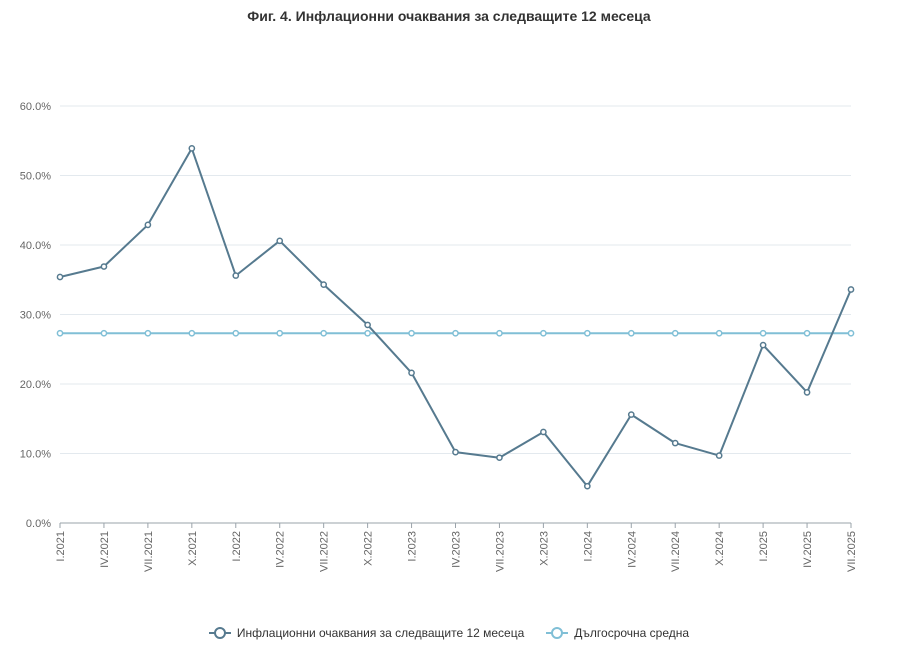 This screenshot has height=658, width=898. I want to click on x-tick-label: X.2023, so click(544, 548).